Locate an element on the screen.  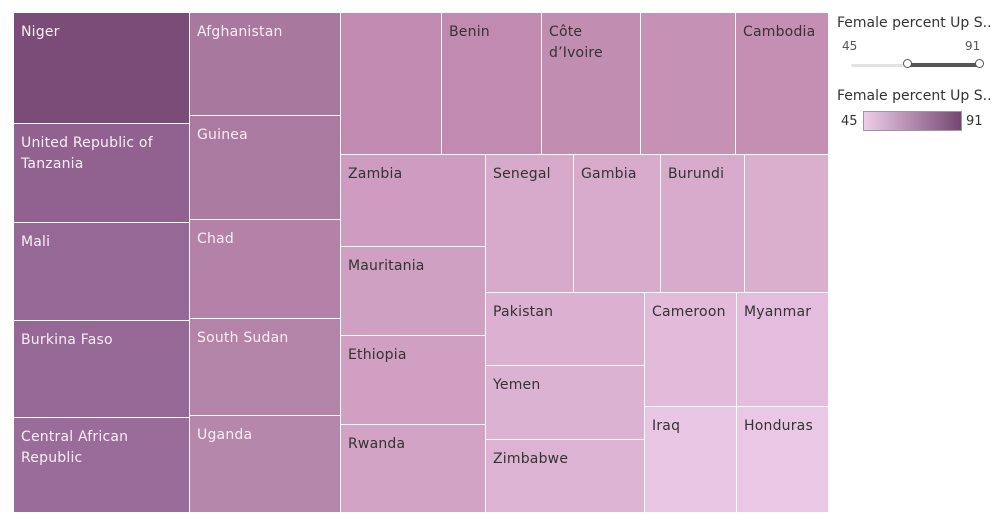
treemap-tile: Central African Republic is located at coordinates (102, 465).